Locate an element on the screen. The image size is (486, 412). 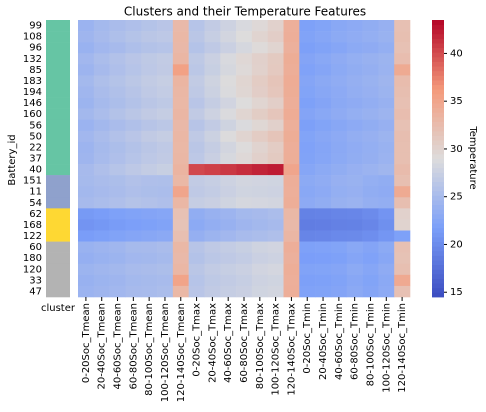
x-tick-label: 0-20Soc_Tmin is located at coordinates (307, 338).